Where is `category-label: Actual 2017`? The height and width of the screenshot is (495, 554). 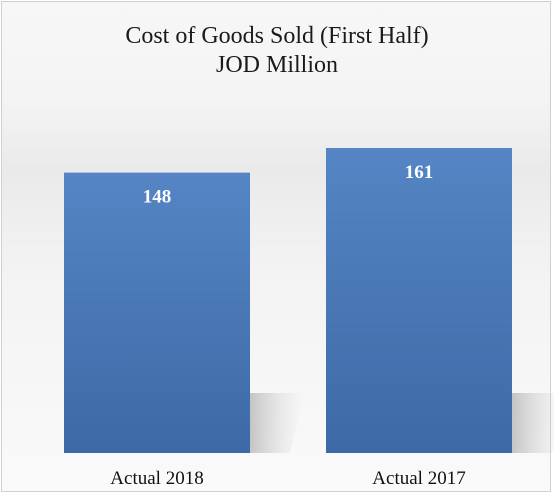 category-label: Actual 2017 is located at coordinates (418, 478).